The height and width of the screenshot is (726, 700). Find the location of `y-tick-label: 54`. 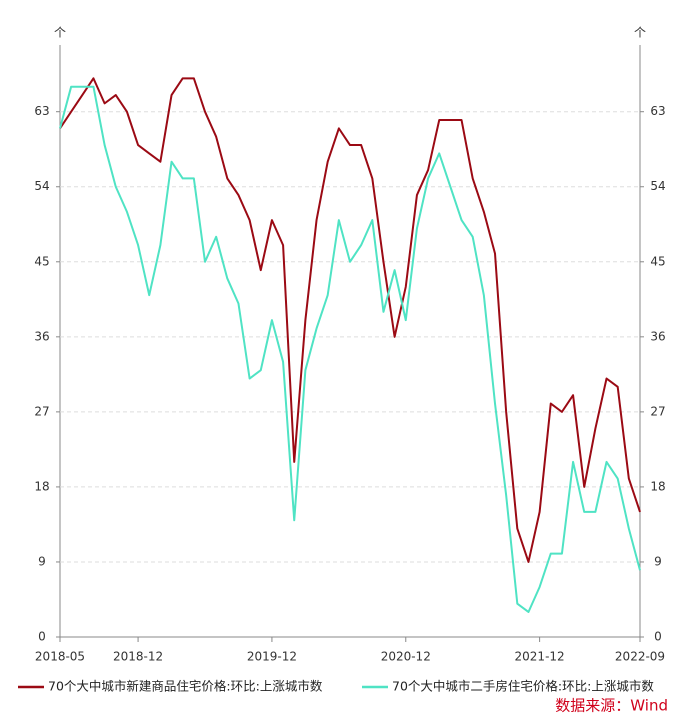

y-tick-label: 54 is located at coordinates (41, 186).